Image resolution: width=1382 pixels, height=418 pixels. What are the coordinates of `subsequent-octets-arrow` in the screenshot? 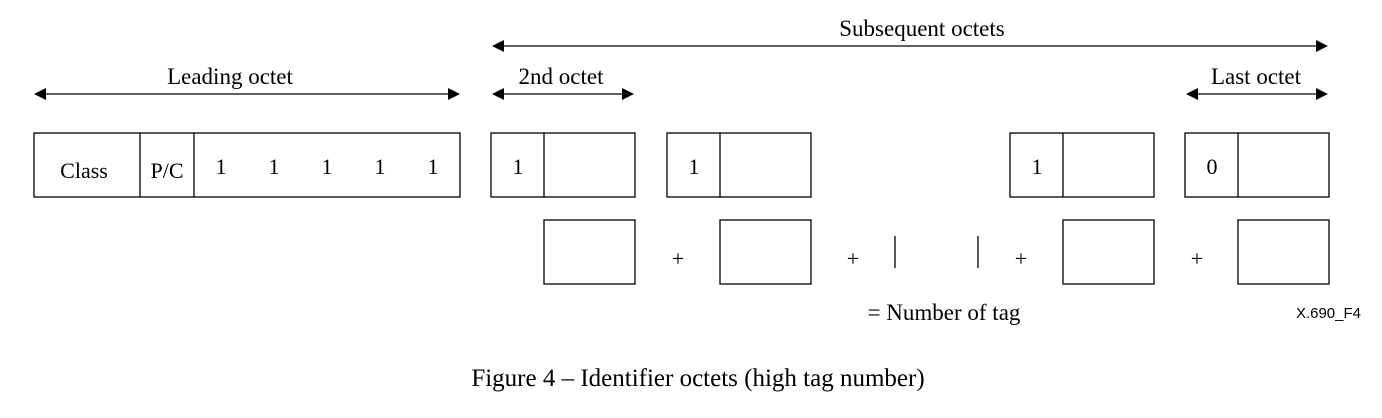 It's located at (910, 46).